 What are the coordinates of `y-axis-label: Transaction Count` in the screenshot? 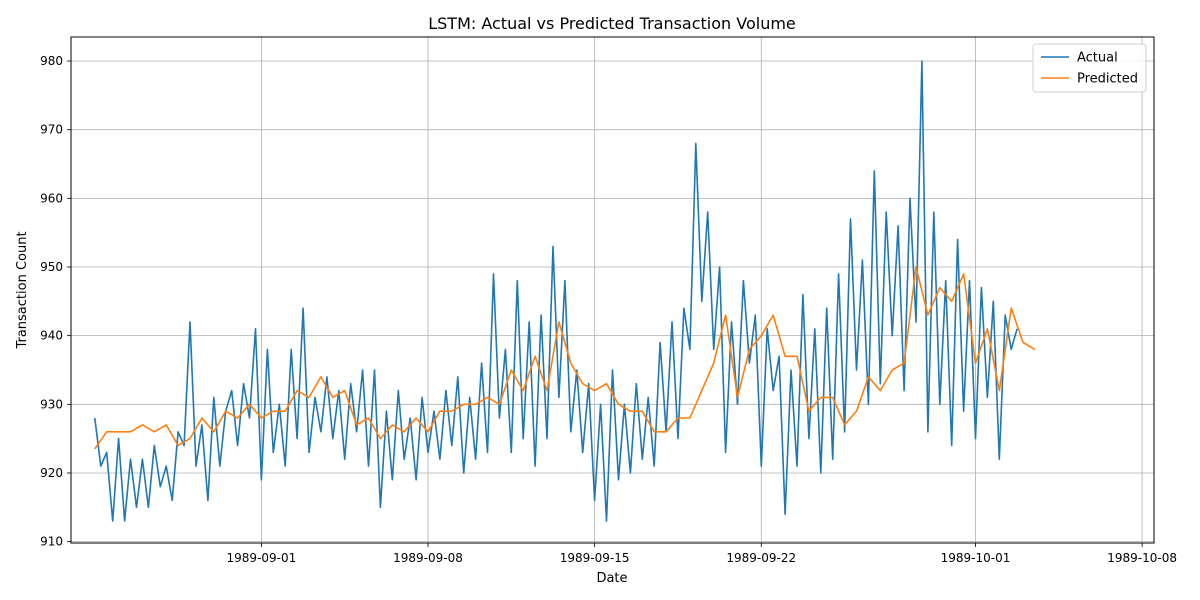 It's located at (22, 290).